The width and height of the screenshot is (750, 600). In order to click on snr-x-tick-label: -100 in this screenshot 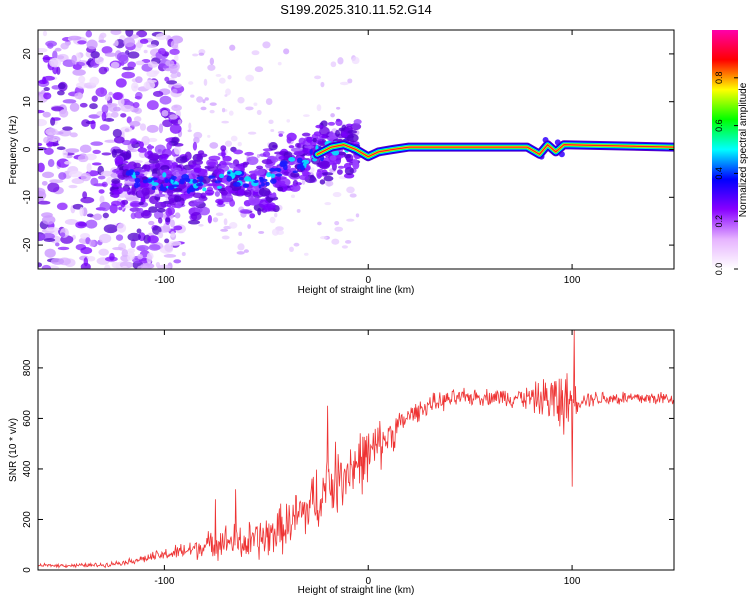, I will do `click(164, 581)`.